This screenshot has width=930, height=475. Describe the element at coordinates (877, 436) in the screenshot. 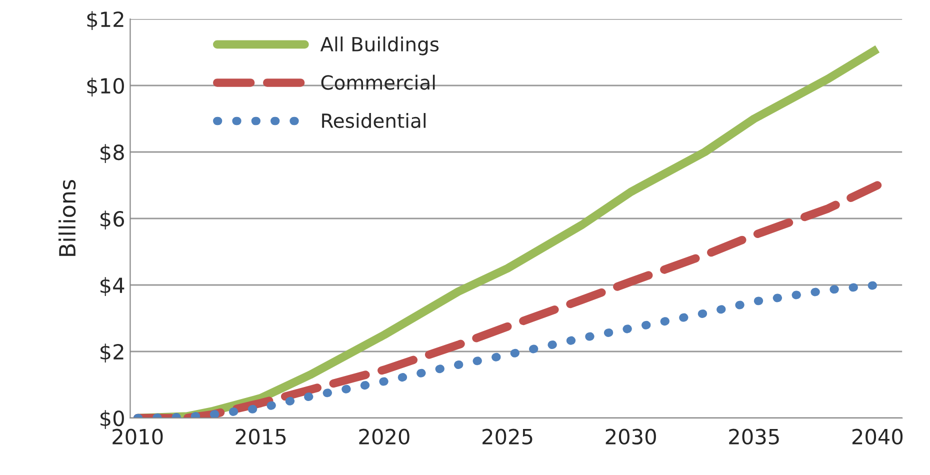

I see `x-tick-label: 2040` at that location.